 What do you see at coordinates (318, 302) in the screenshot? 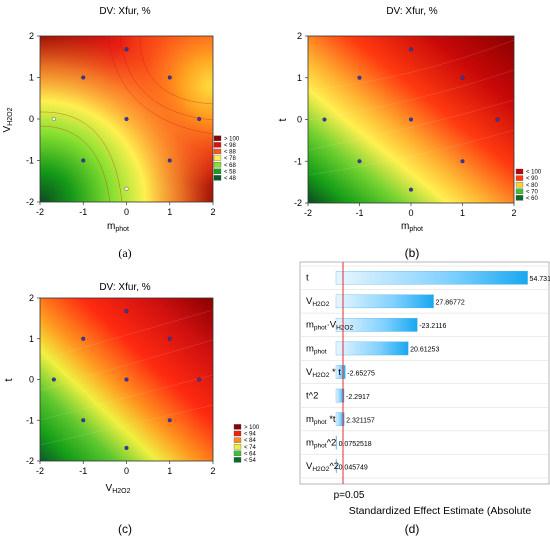
I see `panel-d-category-label: VH2O2` at bounding box center [318, 302].